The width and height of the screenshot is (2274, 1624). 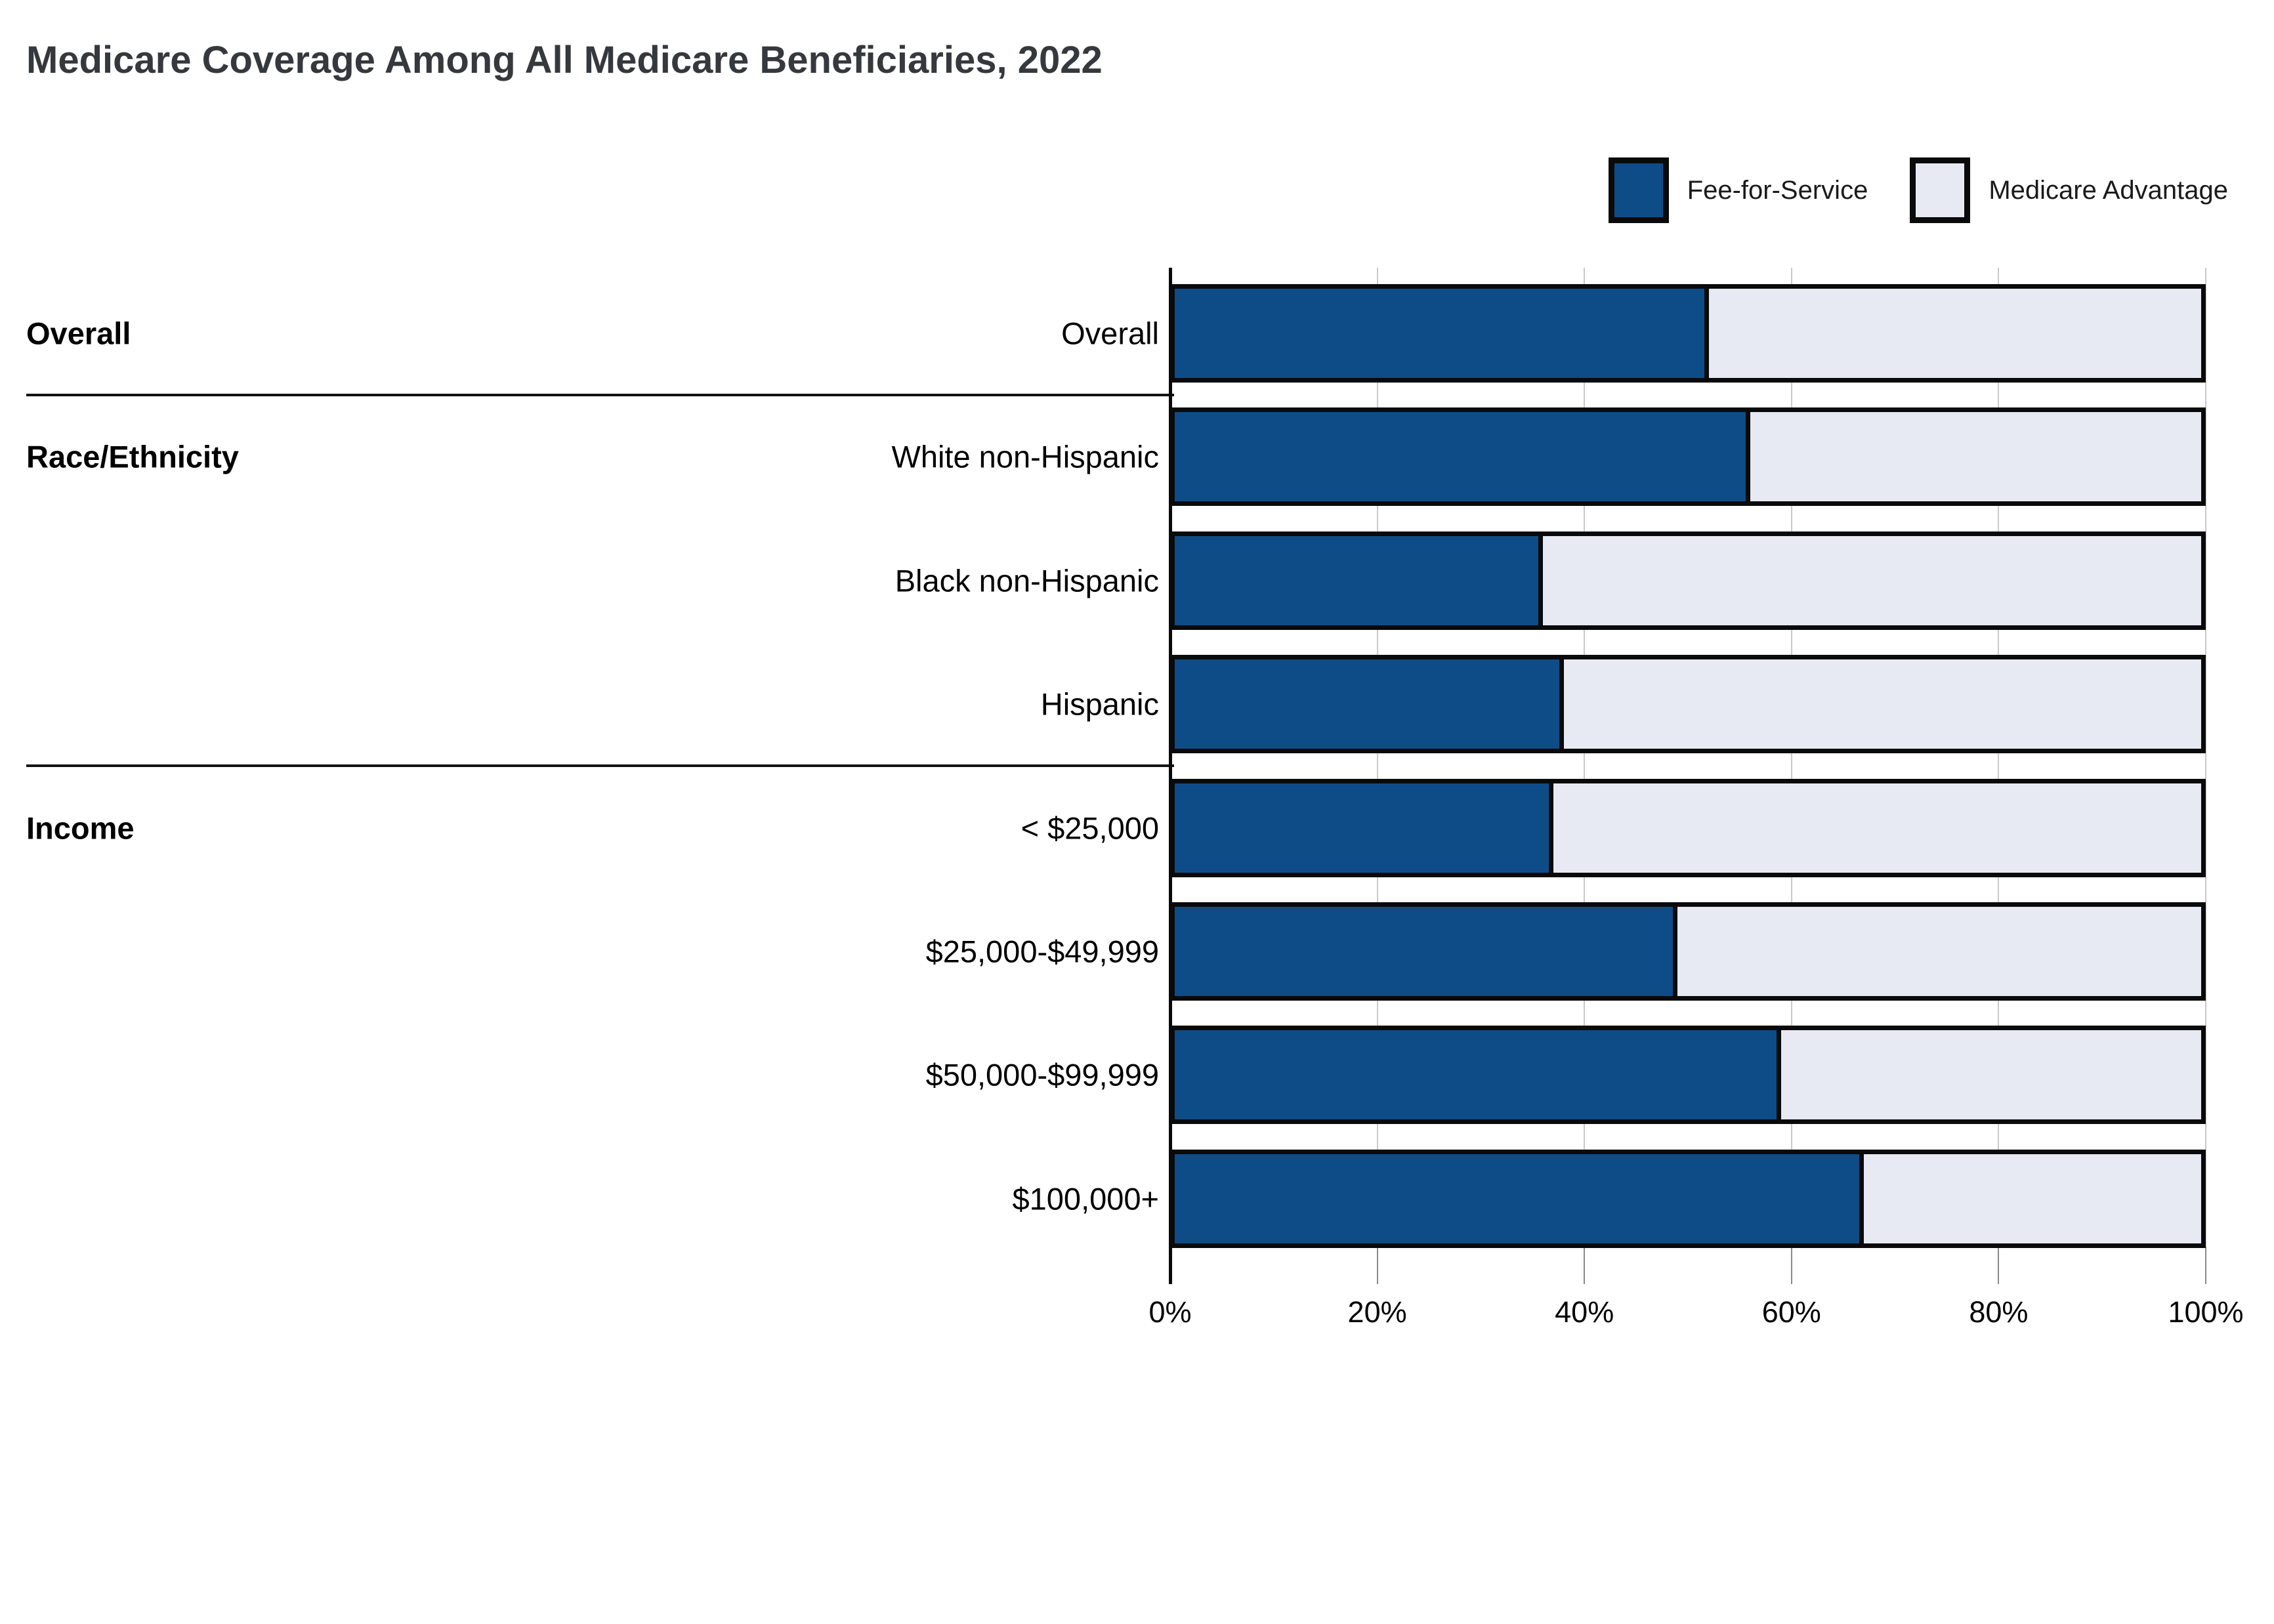 I want to click on axis-tick-label: 20%, so click(x=1377, y=1312).